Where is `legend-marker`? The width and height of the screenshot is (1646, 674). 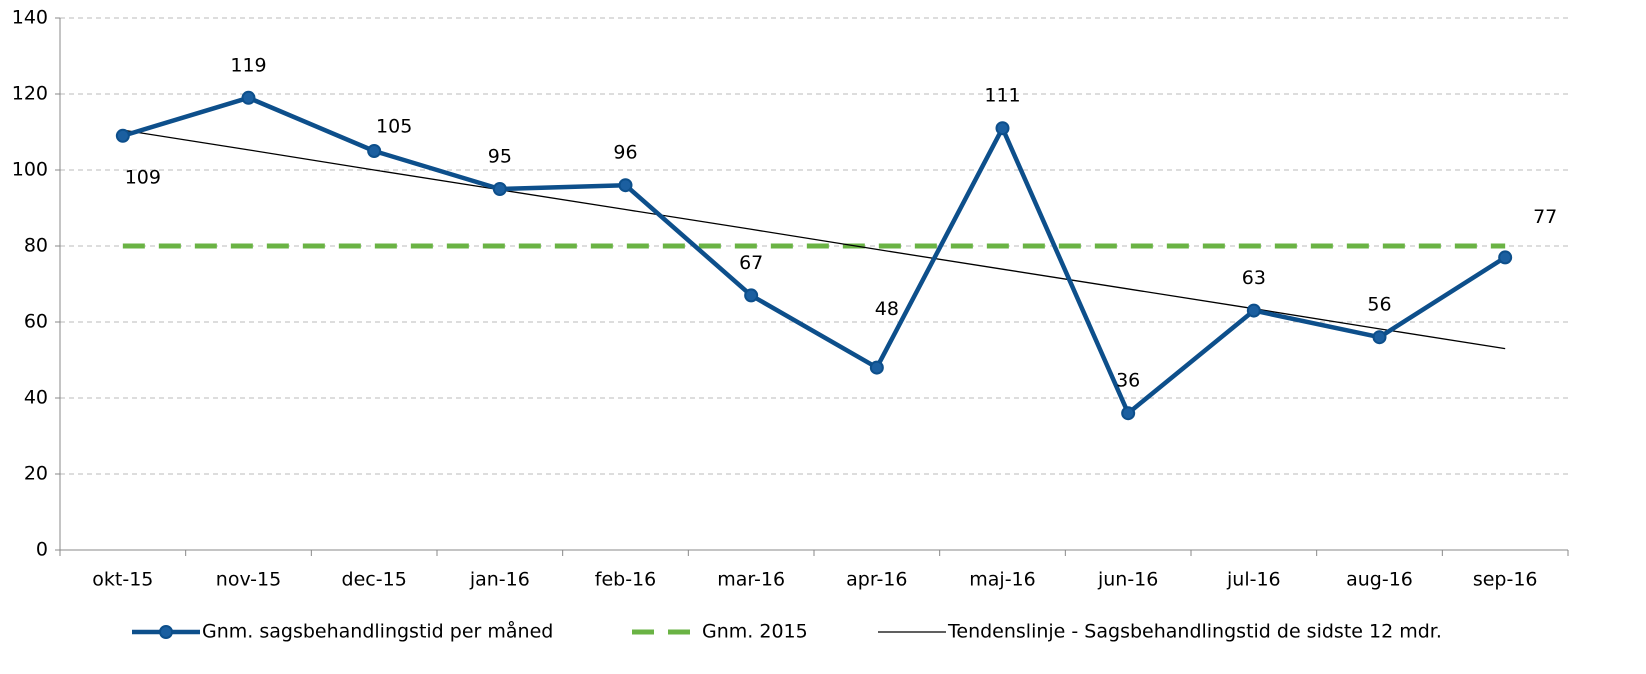
legend-marker is located at coordinates (166, 632).